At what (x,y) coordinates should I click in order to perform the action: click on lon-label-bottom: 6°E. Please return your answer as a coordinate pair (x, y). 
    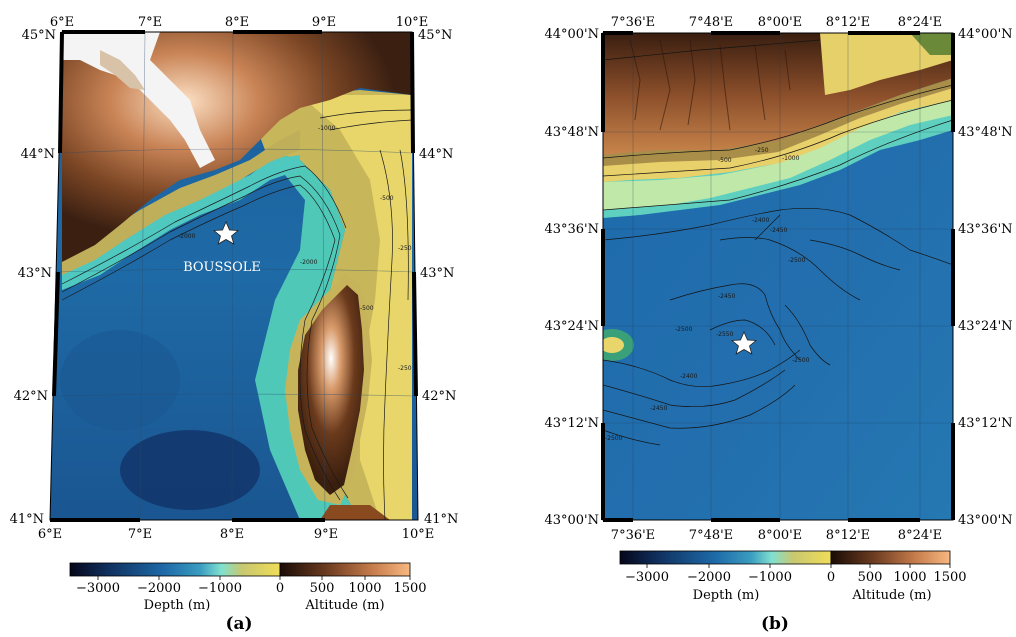
    Looking at the image, I should click on (50, 534).